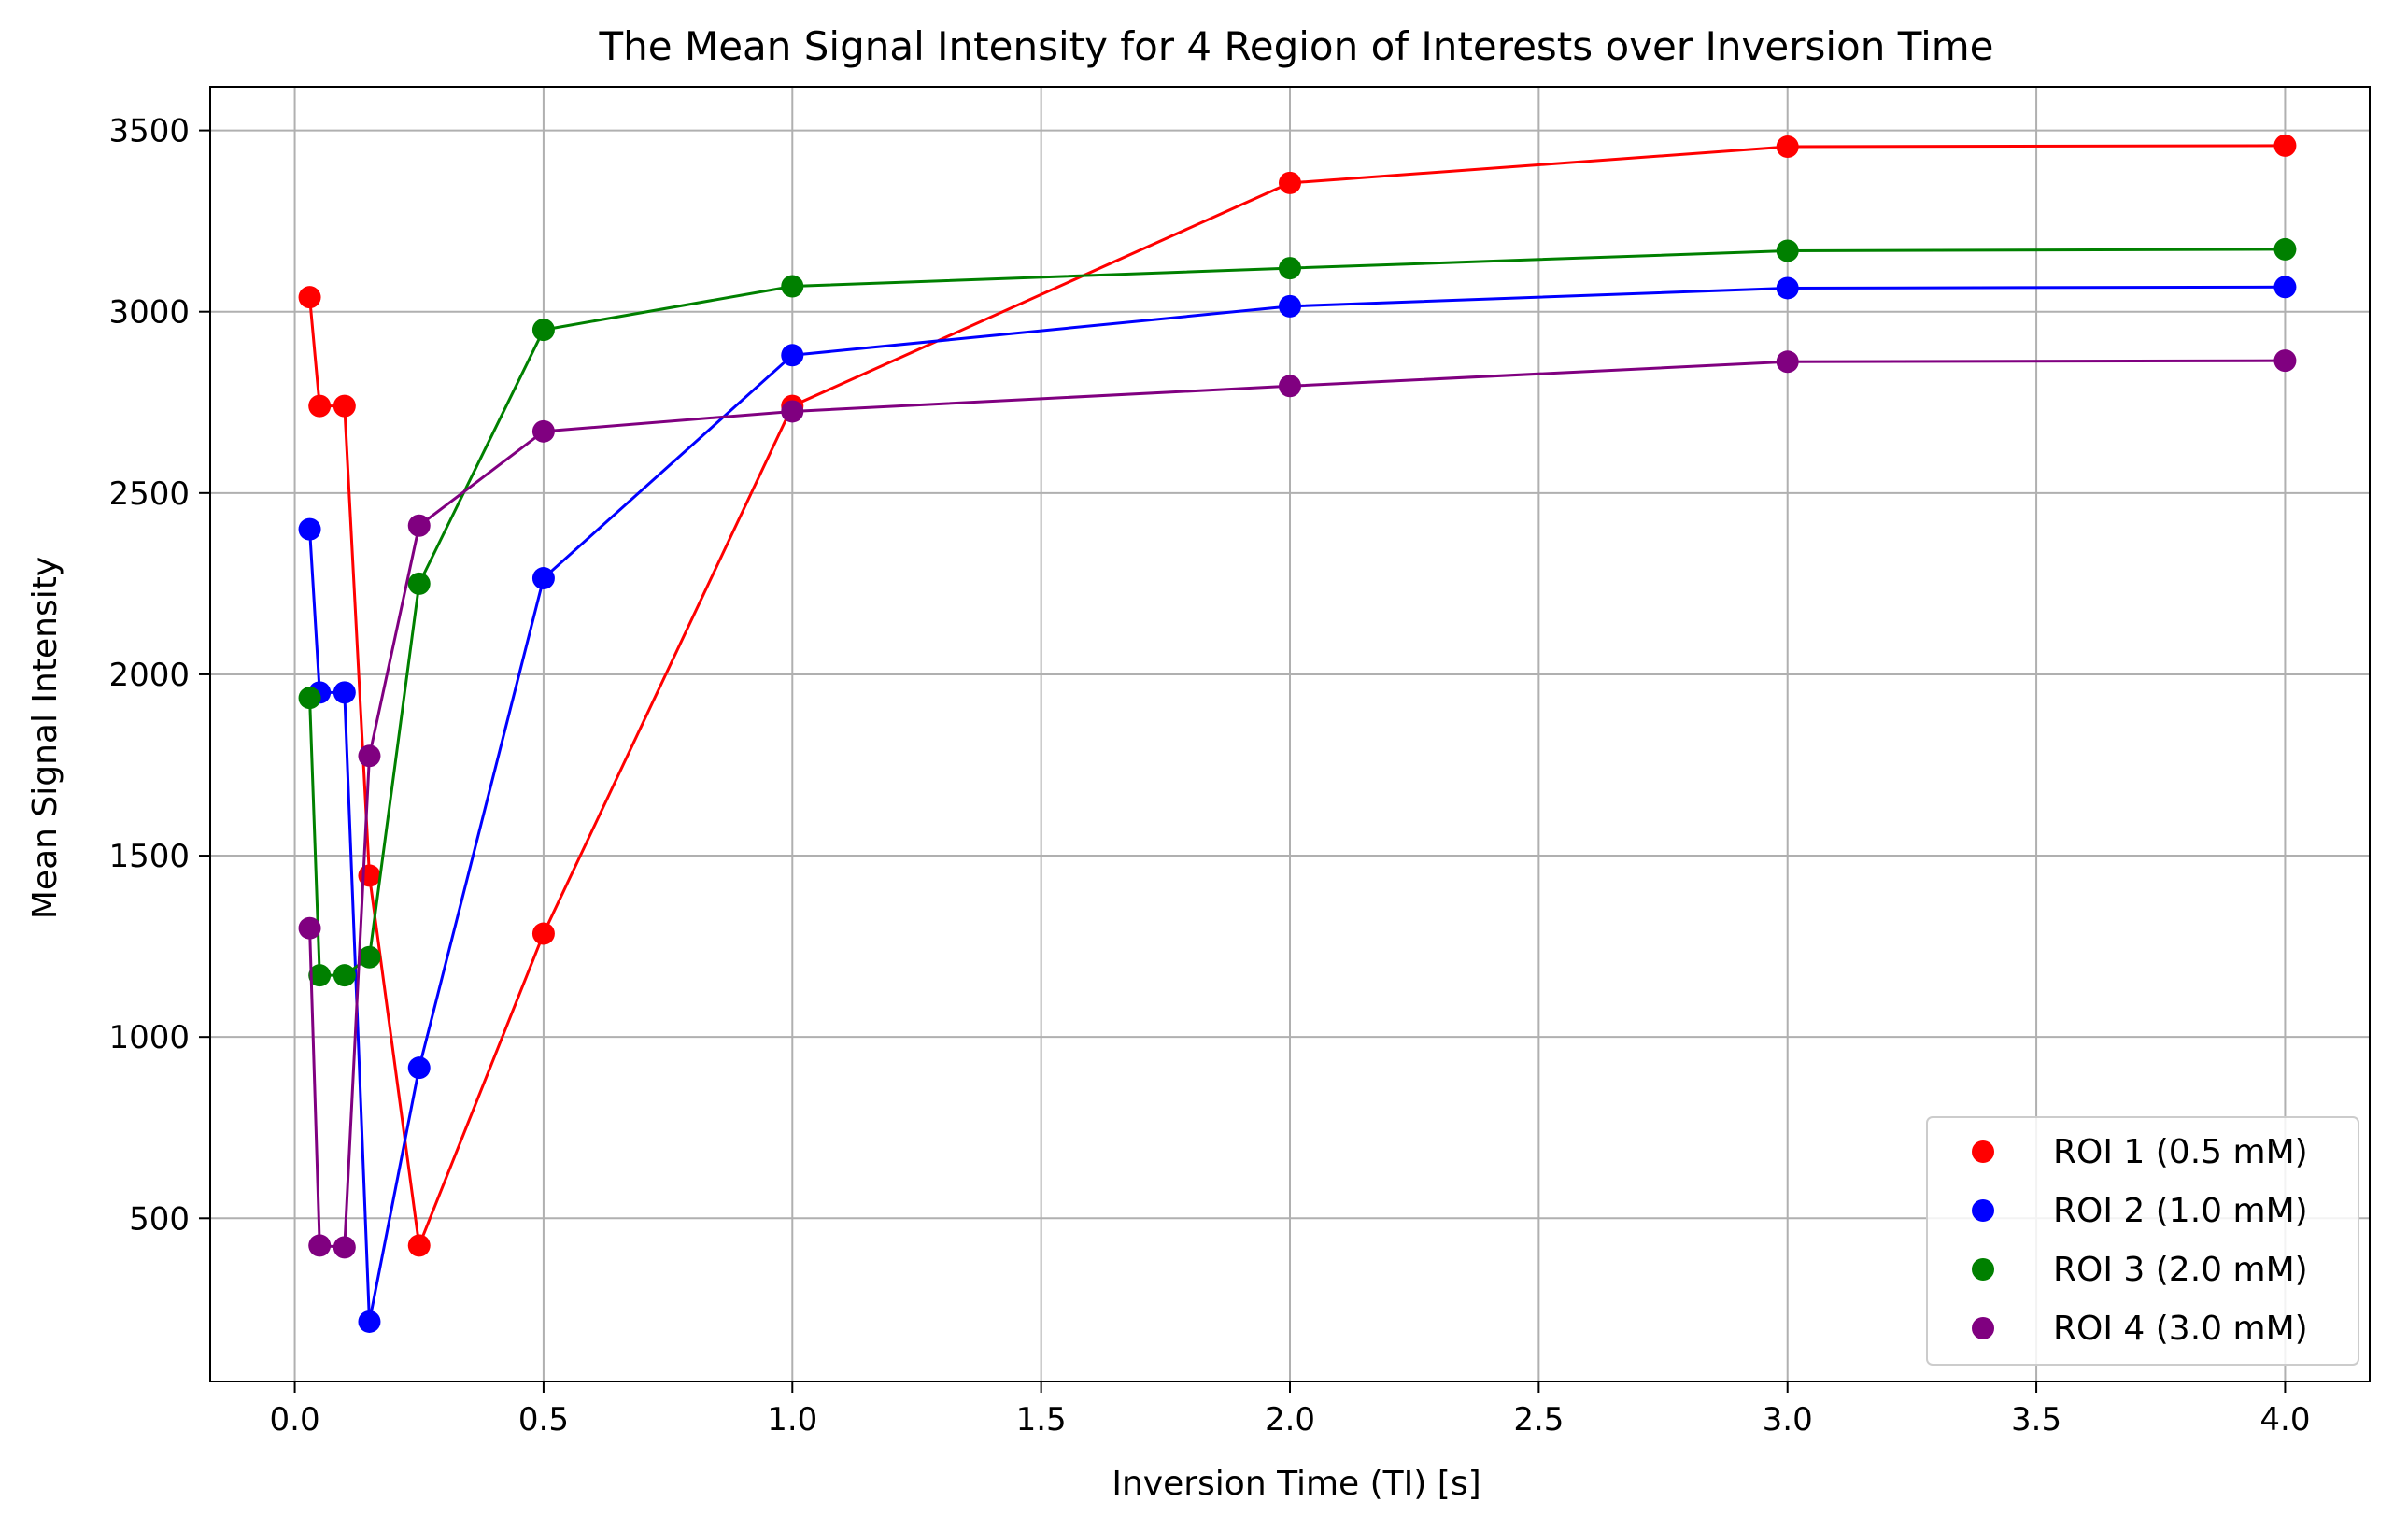 This screenshot has width=2408, height=1530. What do you see at coordinates (149, 675) in the screenshot?
I see `y-tick-label: 2000` at bounding box center [149, 675].